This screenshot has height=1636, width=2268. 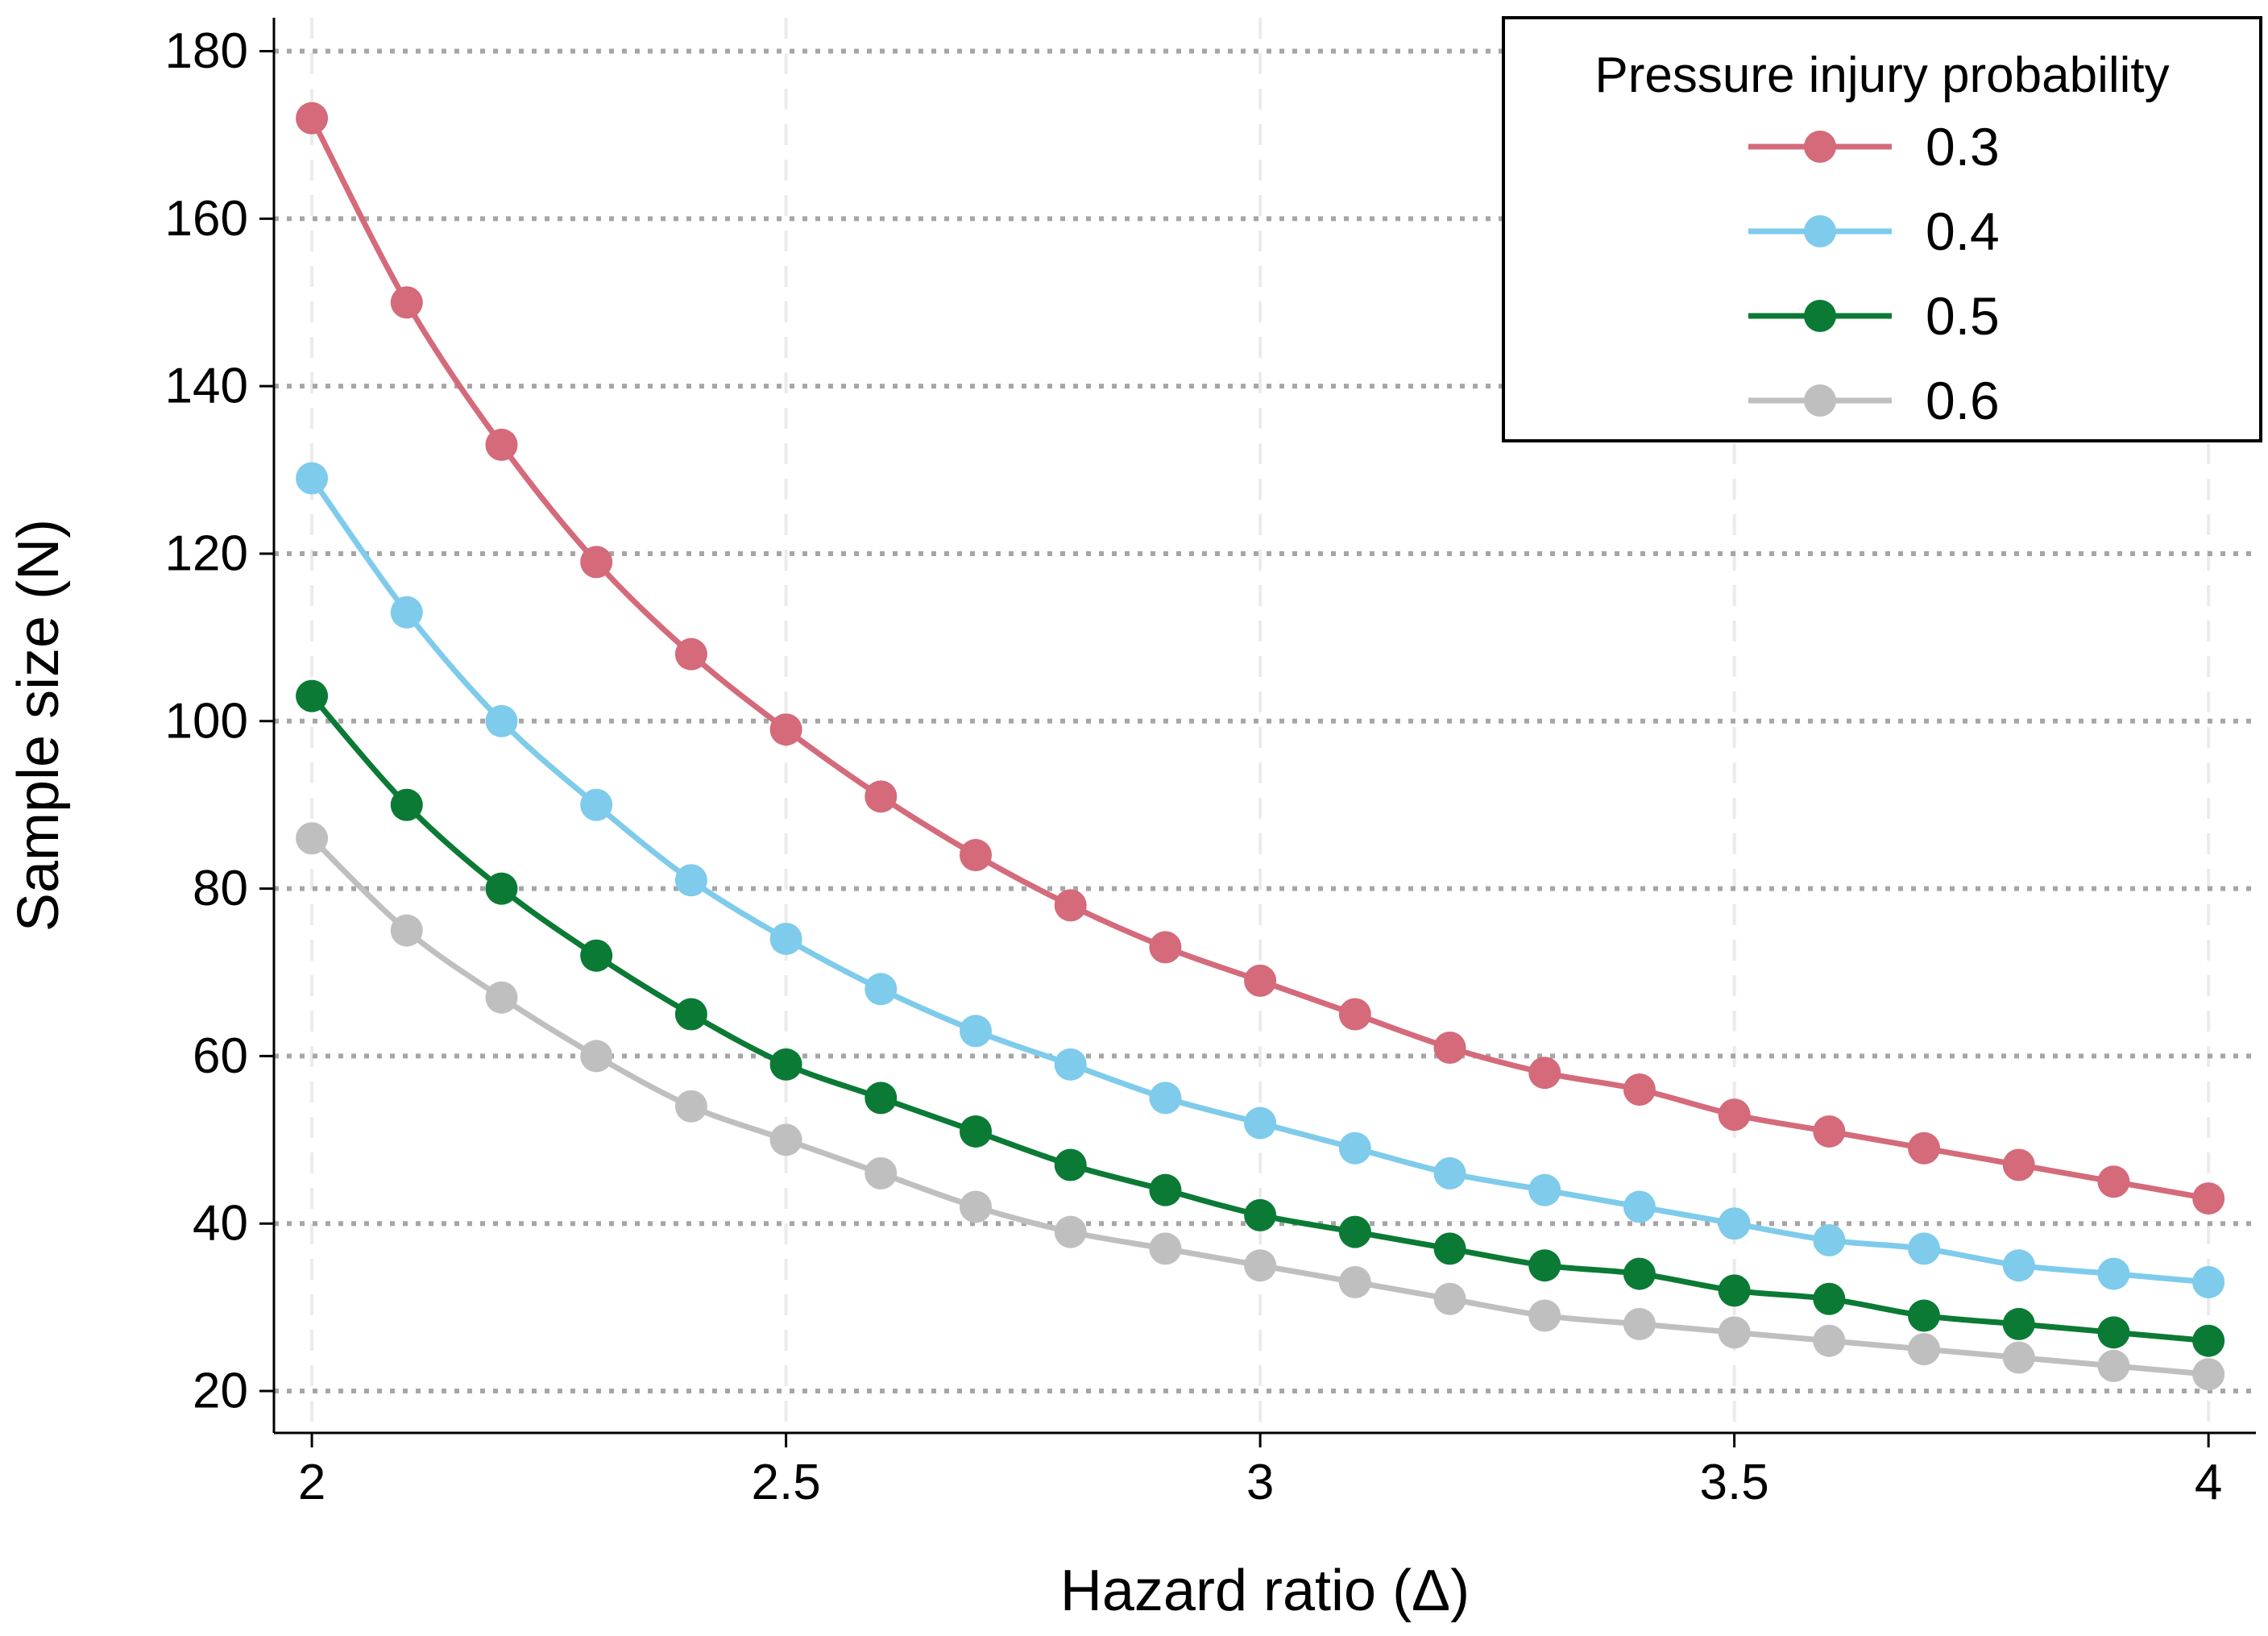 I want to click on legend-title: Pressure injury probability, so click(x=1881, y=75).